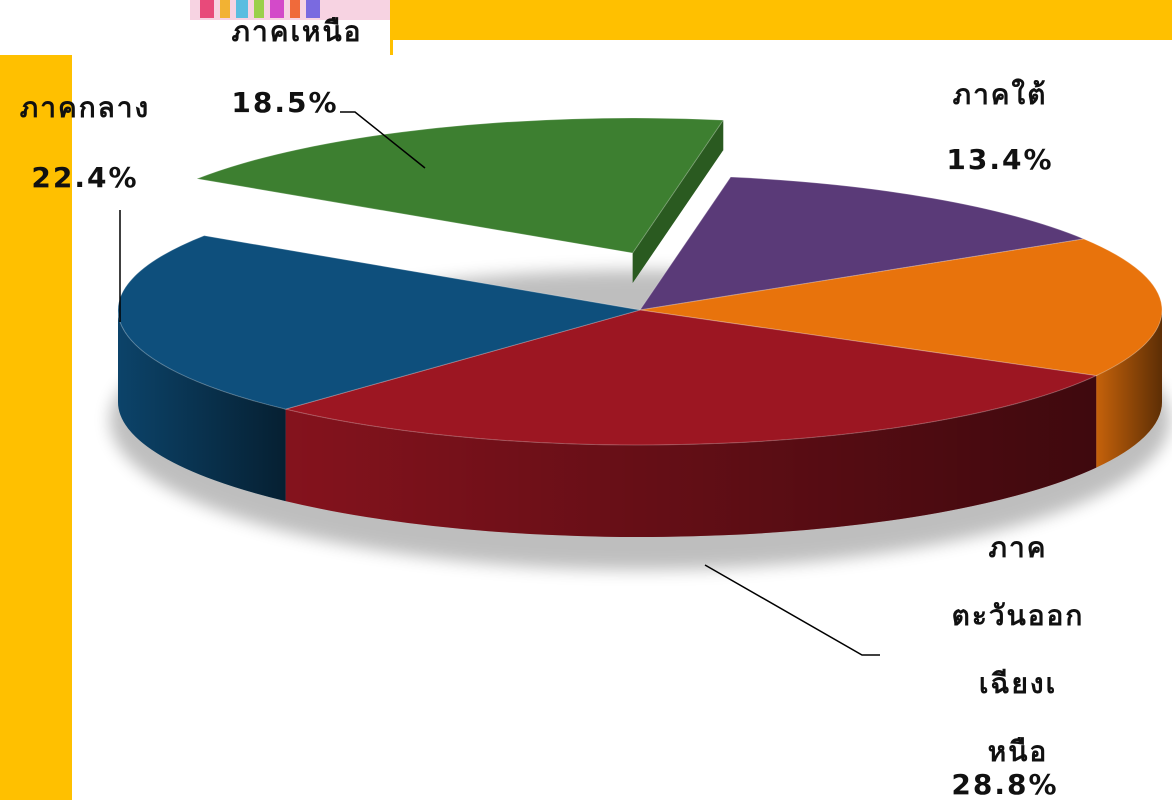 This screenshot has height=800, width=1172. What do you see at coordinates (1000, 94) in the screenshot?
I see `slice-label: ภาคใต้` at bounding box center [1000, 94].